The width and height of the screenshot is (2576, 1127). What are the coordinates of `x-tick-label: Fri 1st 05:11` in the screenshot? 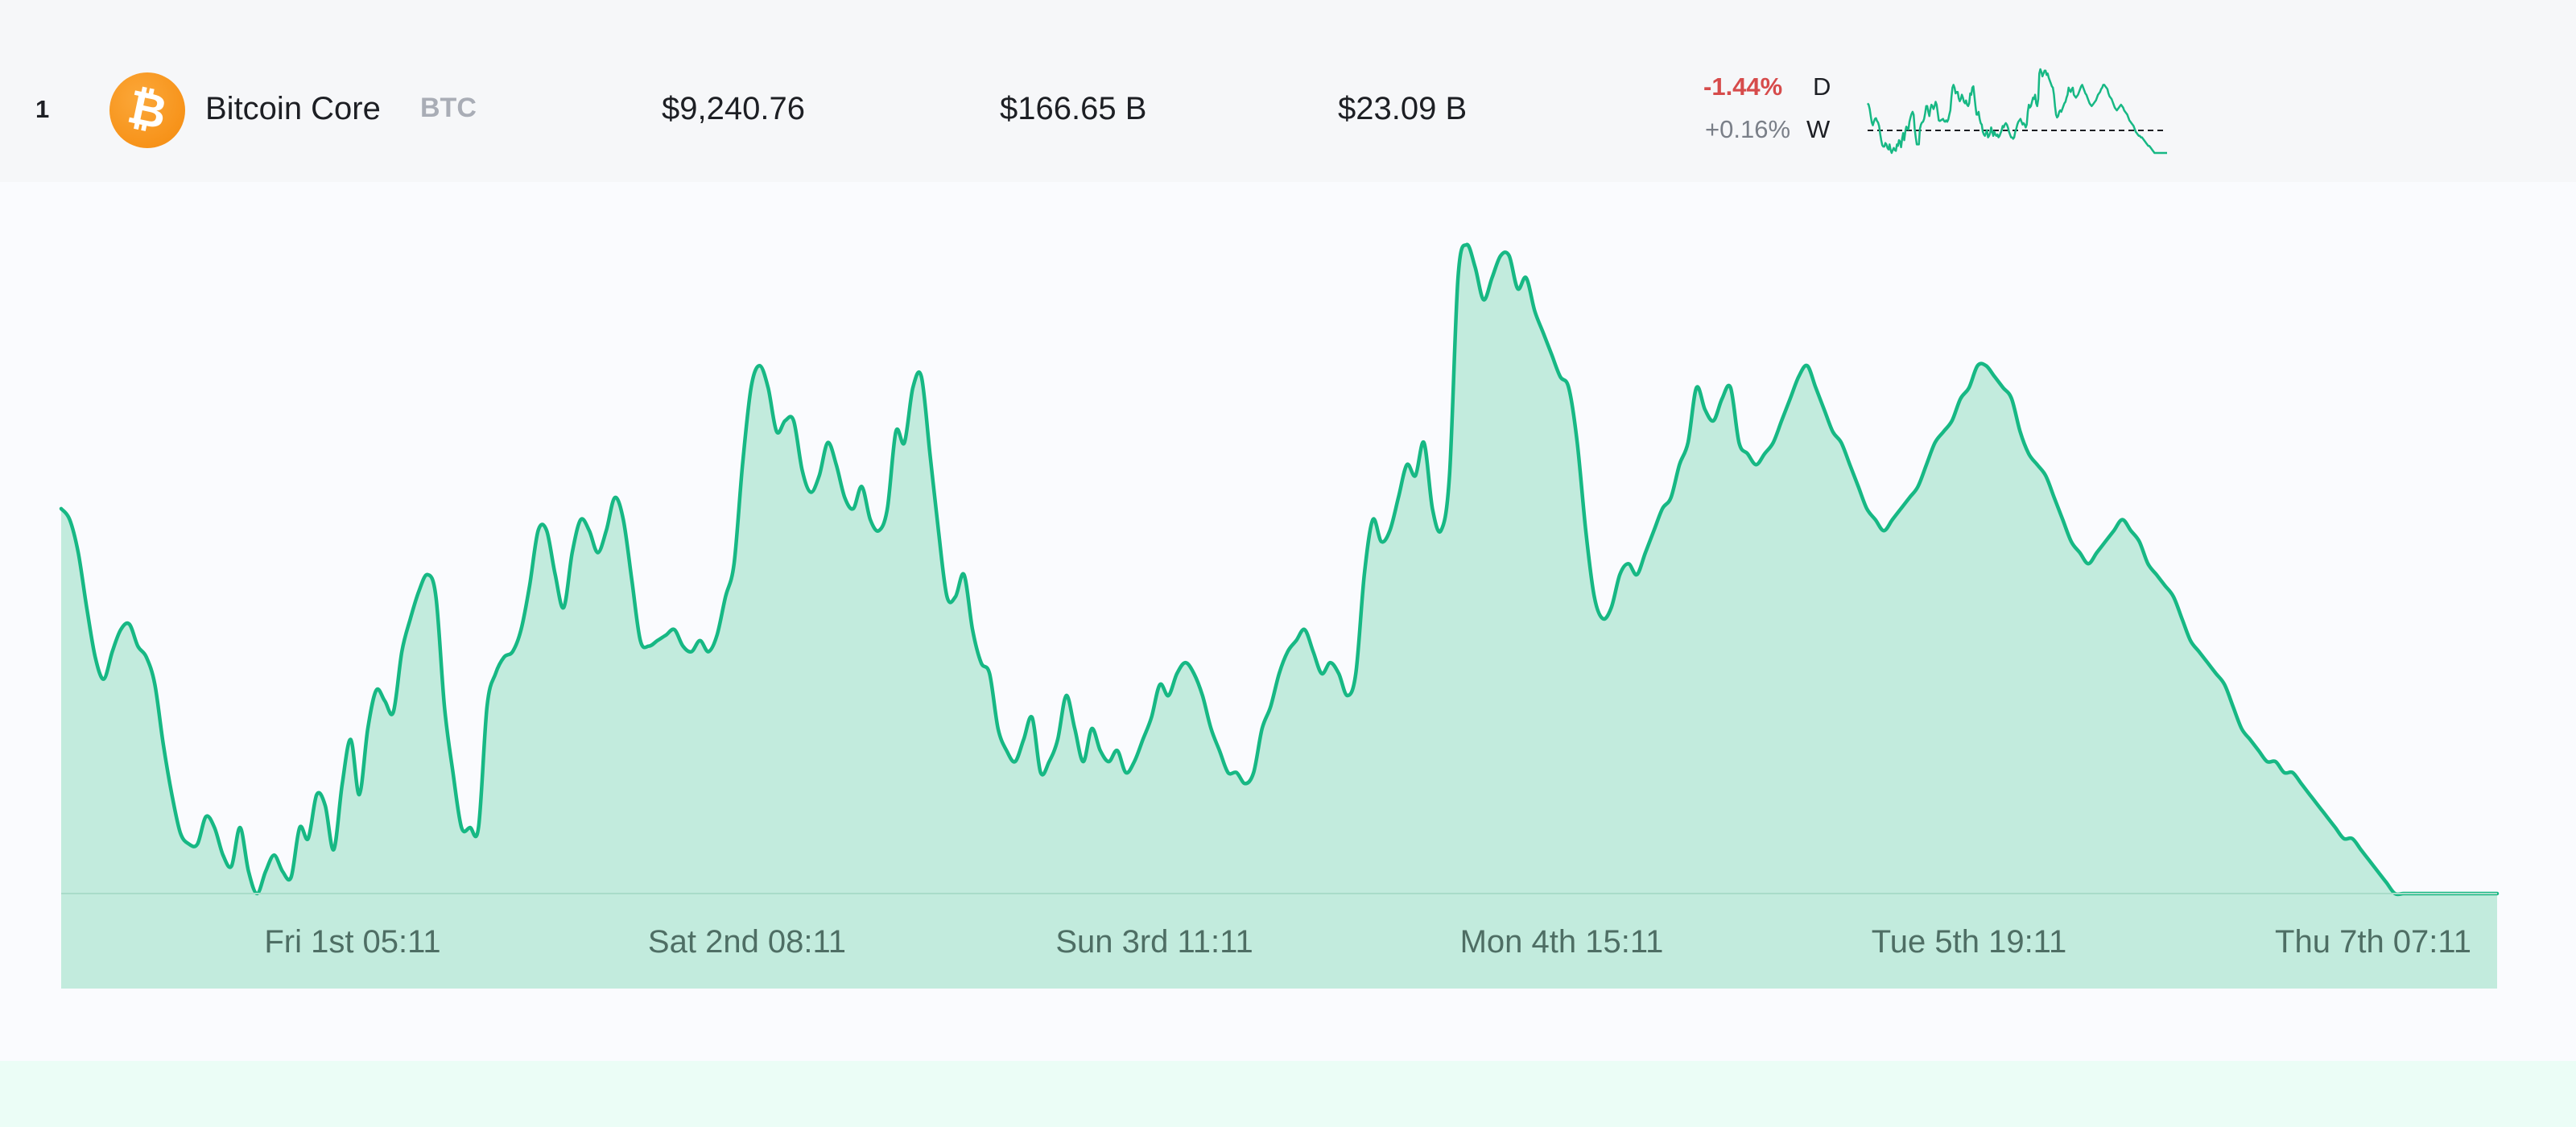 It's located at (352, 942).